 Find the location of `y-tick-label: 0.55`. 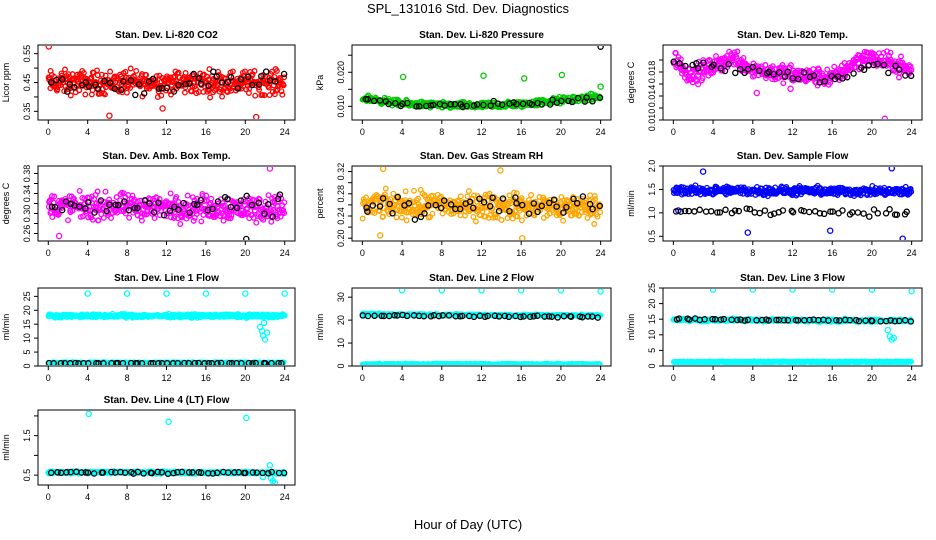

y-tick-label: 0.55 is located at coordinates (27, 54).